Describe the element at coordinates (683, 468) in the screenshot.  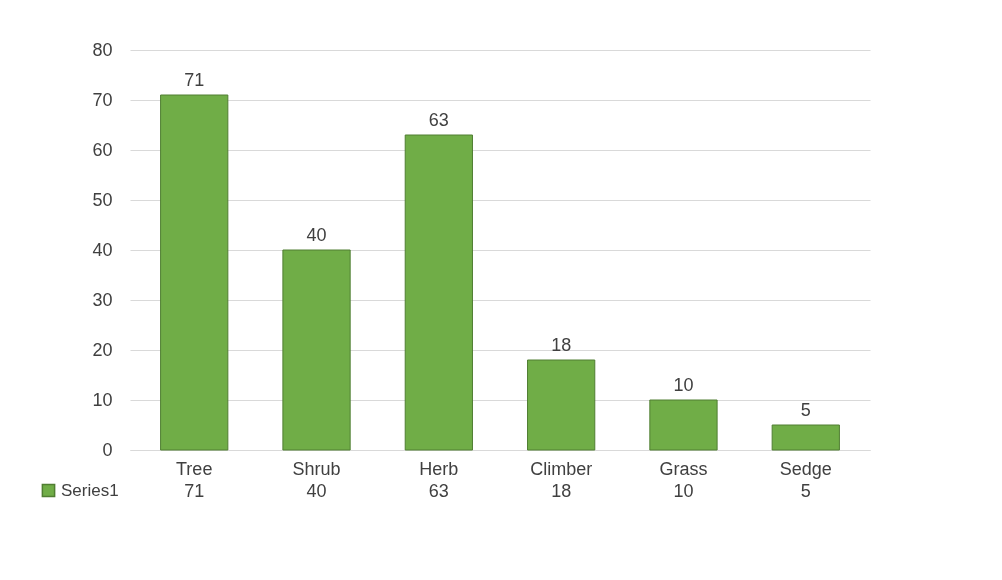
I see `x-tick-label: Grass` at that location.